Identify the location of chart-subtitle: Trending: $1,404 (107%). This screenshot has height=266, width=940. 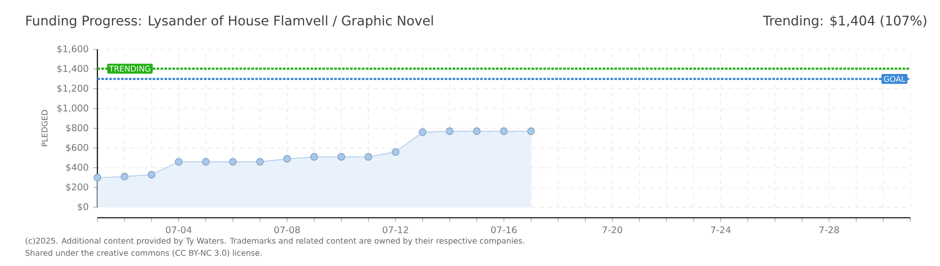
(844, 21).